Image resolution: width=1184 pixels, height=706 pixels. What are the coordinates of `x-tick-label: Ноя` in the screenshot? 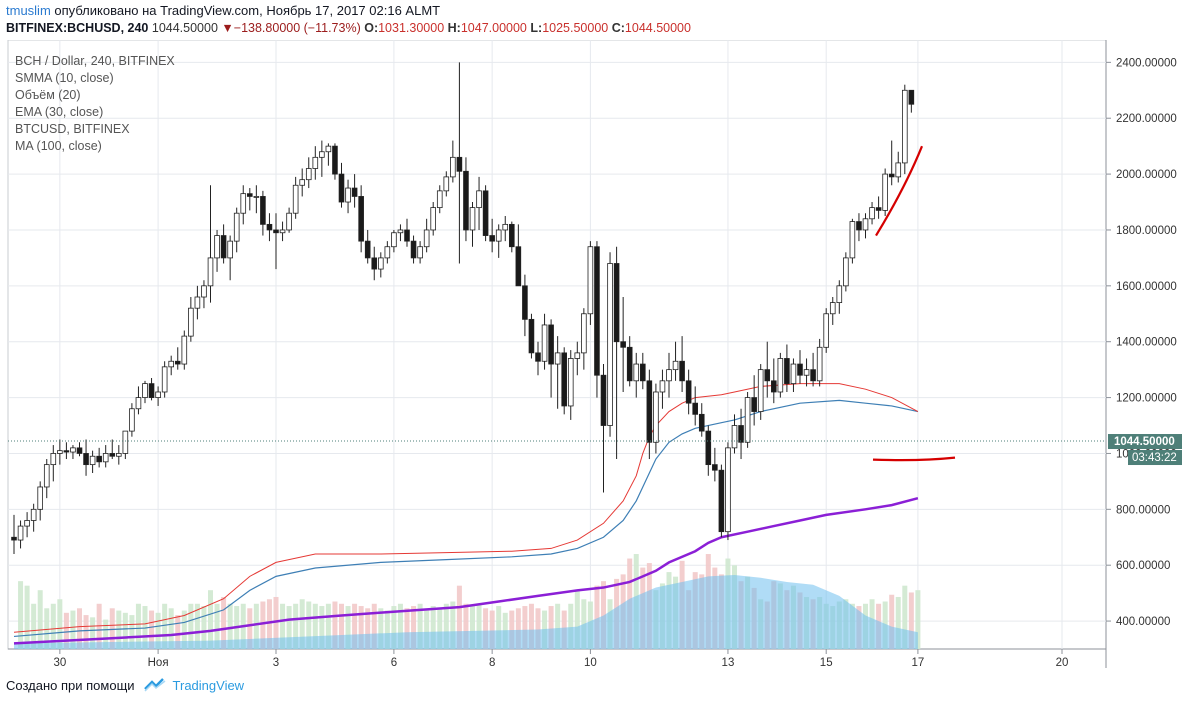 It's located at (158, 662).